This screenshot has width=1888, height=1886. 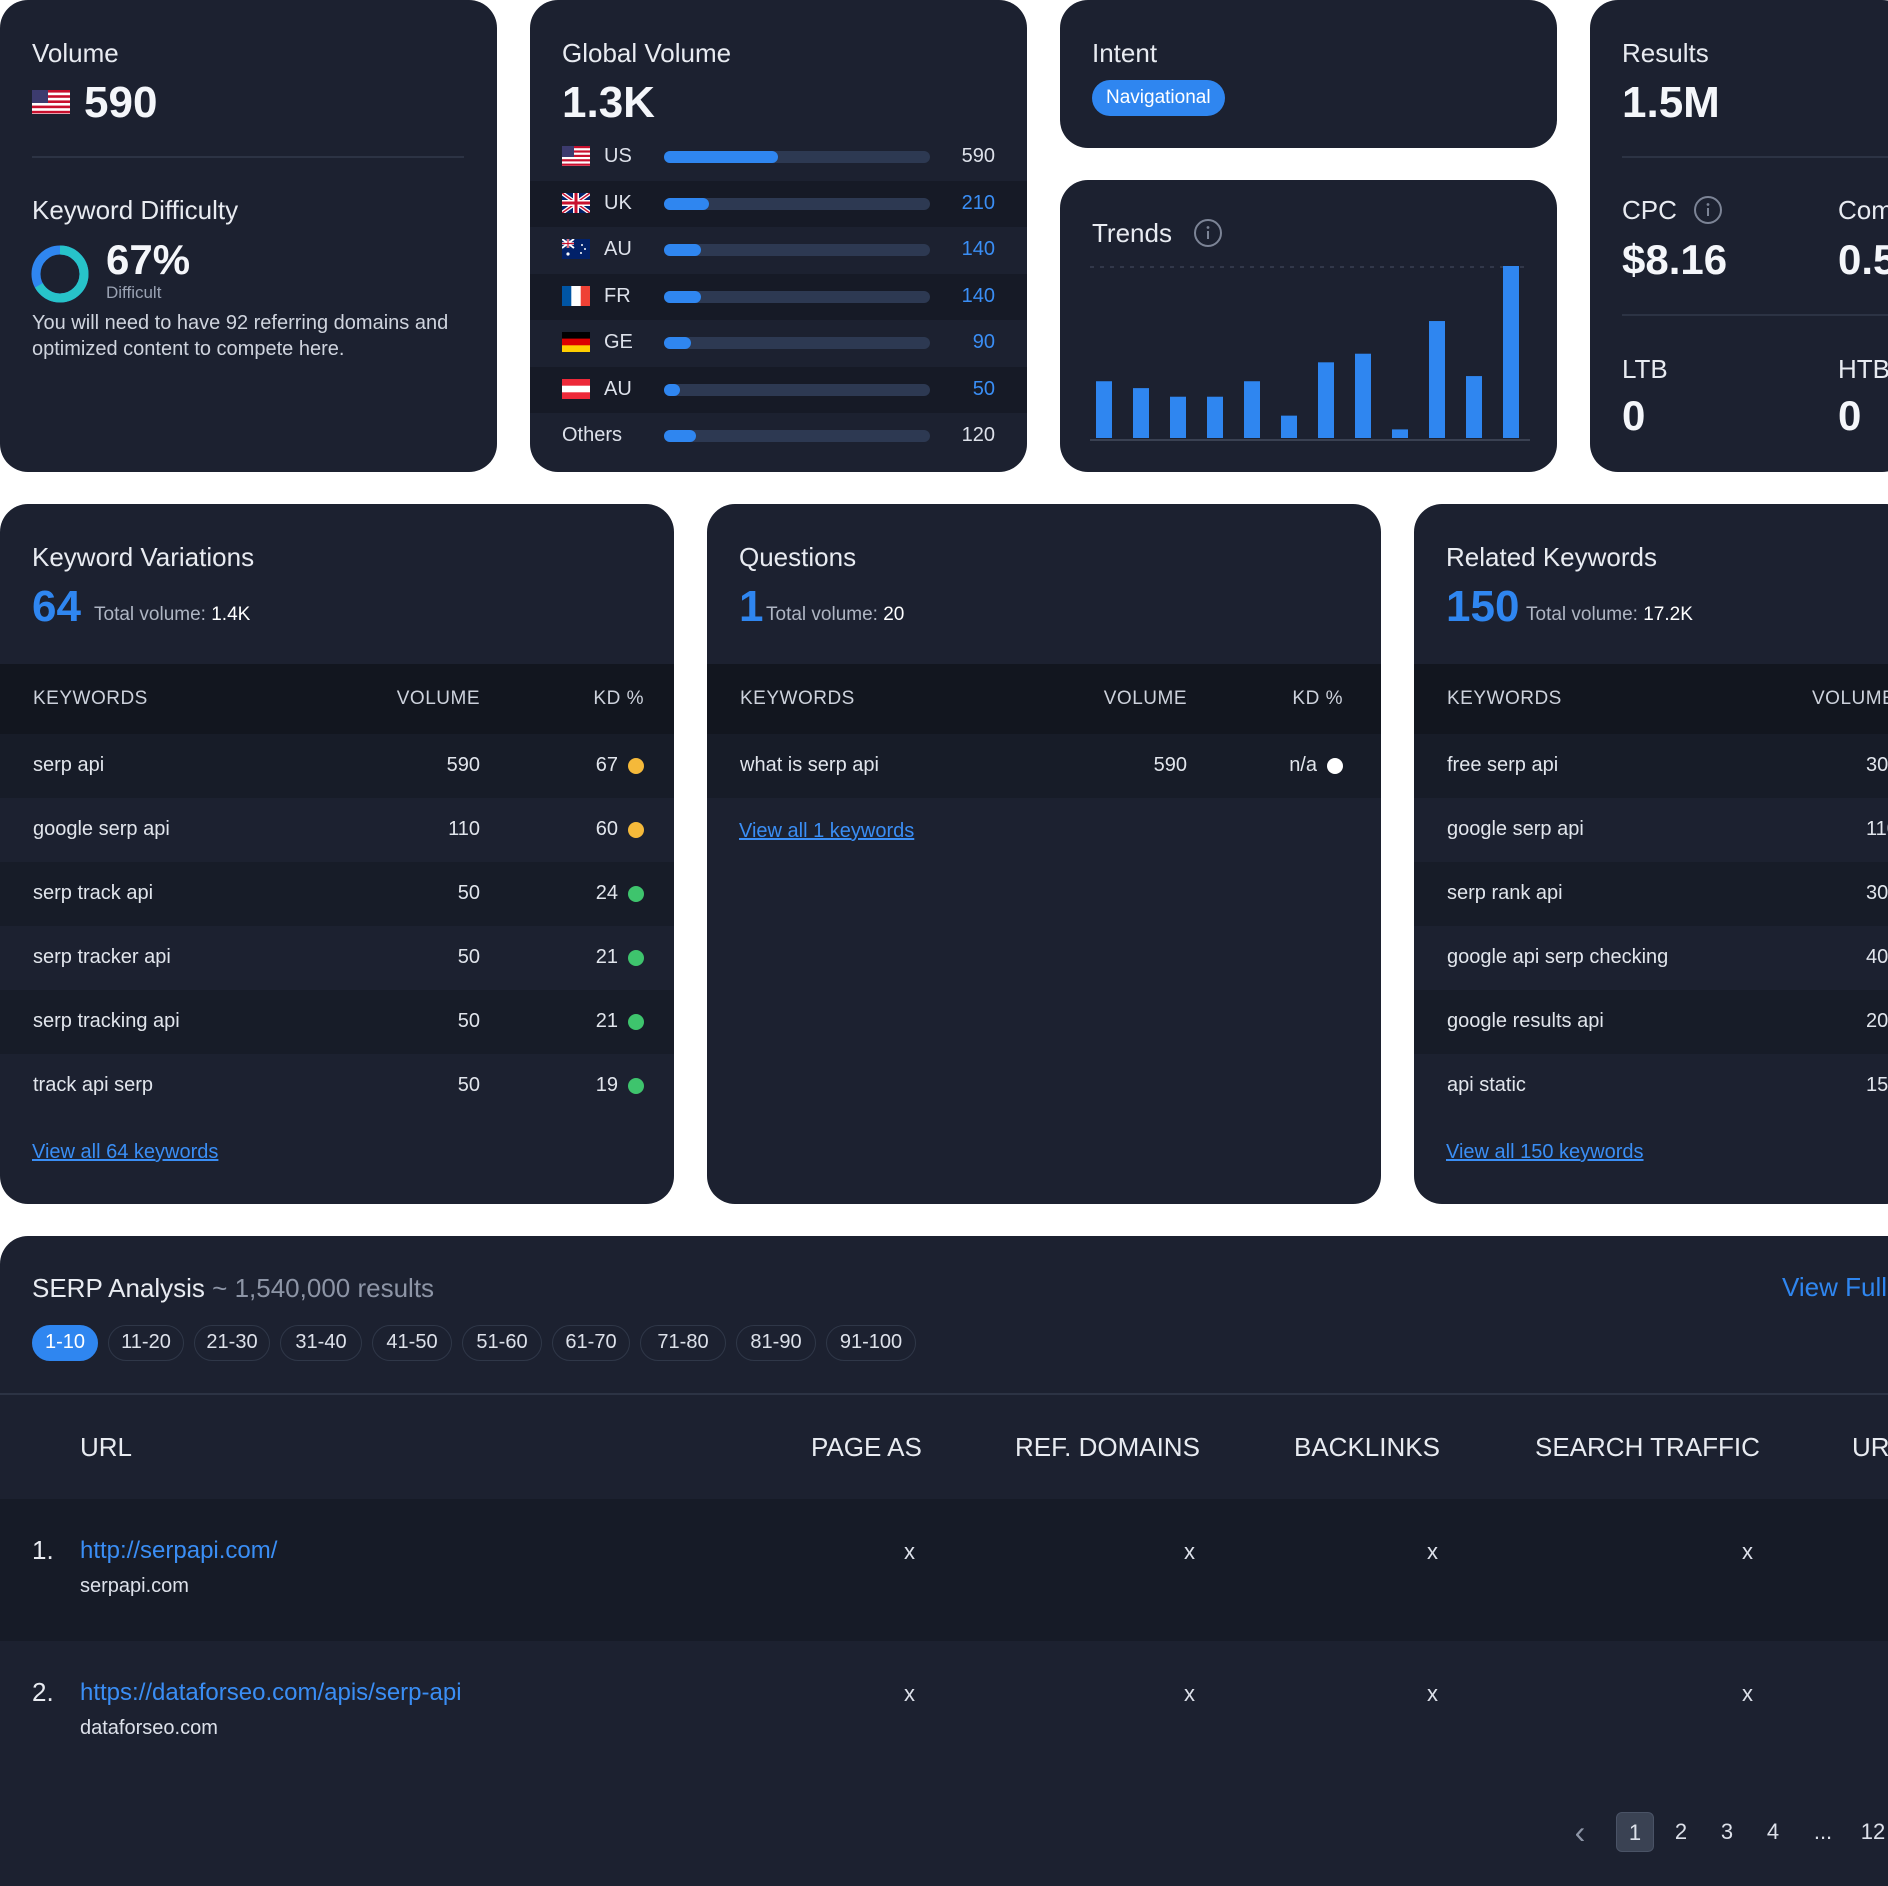 What do you see at coordinates (337, 766) in the screenshot?
I see `table-row: serp api 590 67` at bounding box center [337, 766].